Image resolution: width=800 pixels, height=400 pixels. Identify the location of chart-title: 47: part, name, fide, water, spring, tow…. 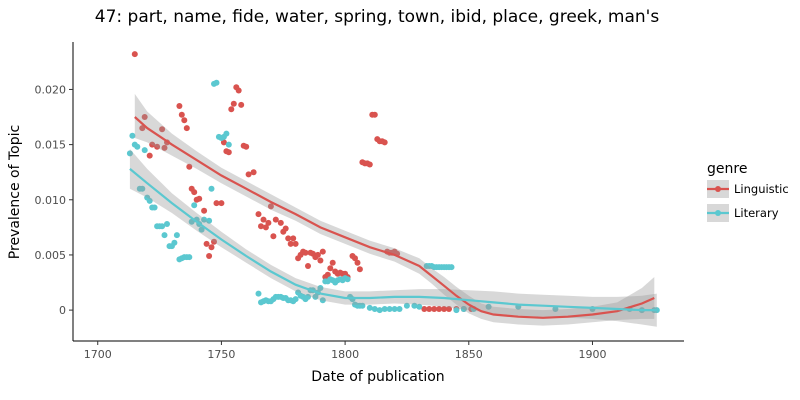
(377, 17).